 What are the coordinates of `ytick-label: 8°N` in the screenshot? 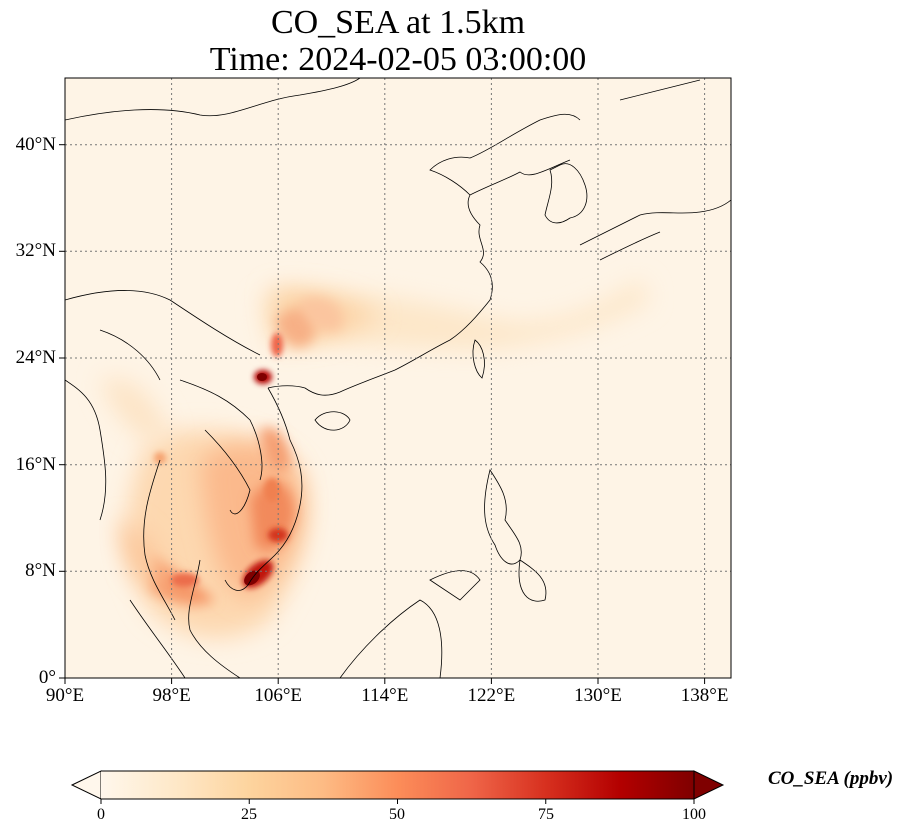 It's located at (40, 570).